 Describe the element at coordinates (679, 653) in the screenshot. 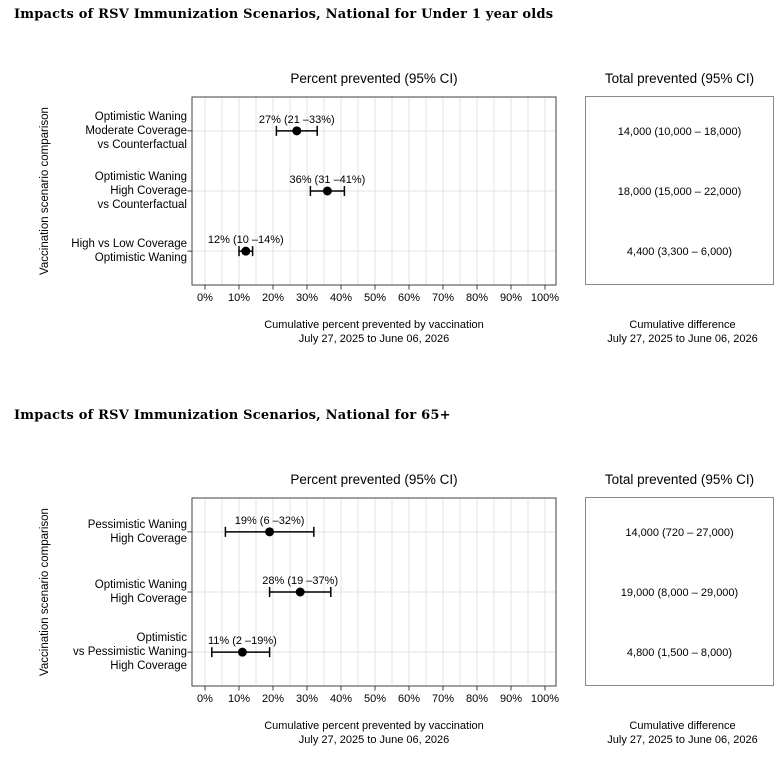

I see `total-value: 4,800 (1,500 – 8,000)` at that location.